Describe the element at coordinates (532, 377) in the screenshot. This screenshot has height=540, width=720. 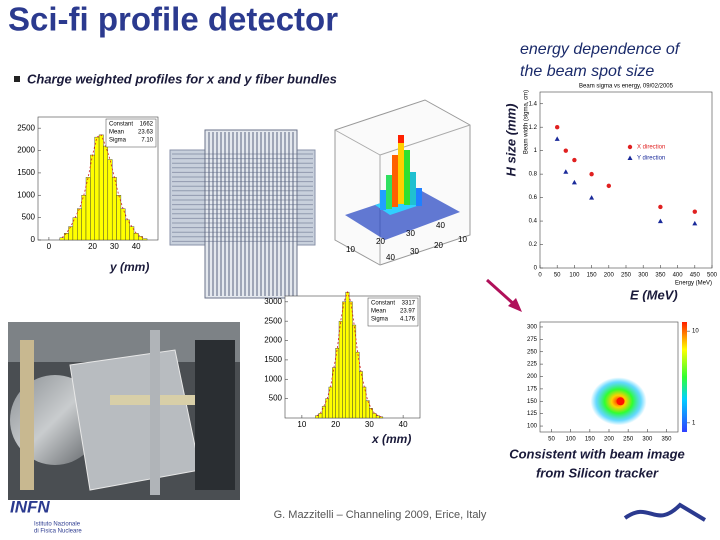
I see `y-tick-label: 200` at that location.